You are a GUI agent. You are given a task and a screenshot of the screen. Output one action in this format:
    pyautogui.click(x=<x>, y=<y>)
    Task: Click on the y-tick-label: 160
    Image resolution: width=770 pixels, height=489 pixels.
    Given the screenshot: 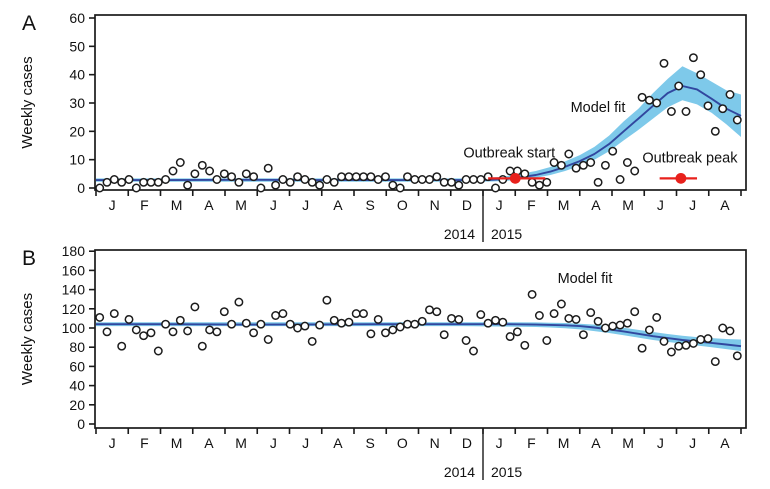 What is the action you would take?
    pyautogui.click(x=74, y=270)
    